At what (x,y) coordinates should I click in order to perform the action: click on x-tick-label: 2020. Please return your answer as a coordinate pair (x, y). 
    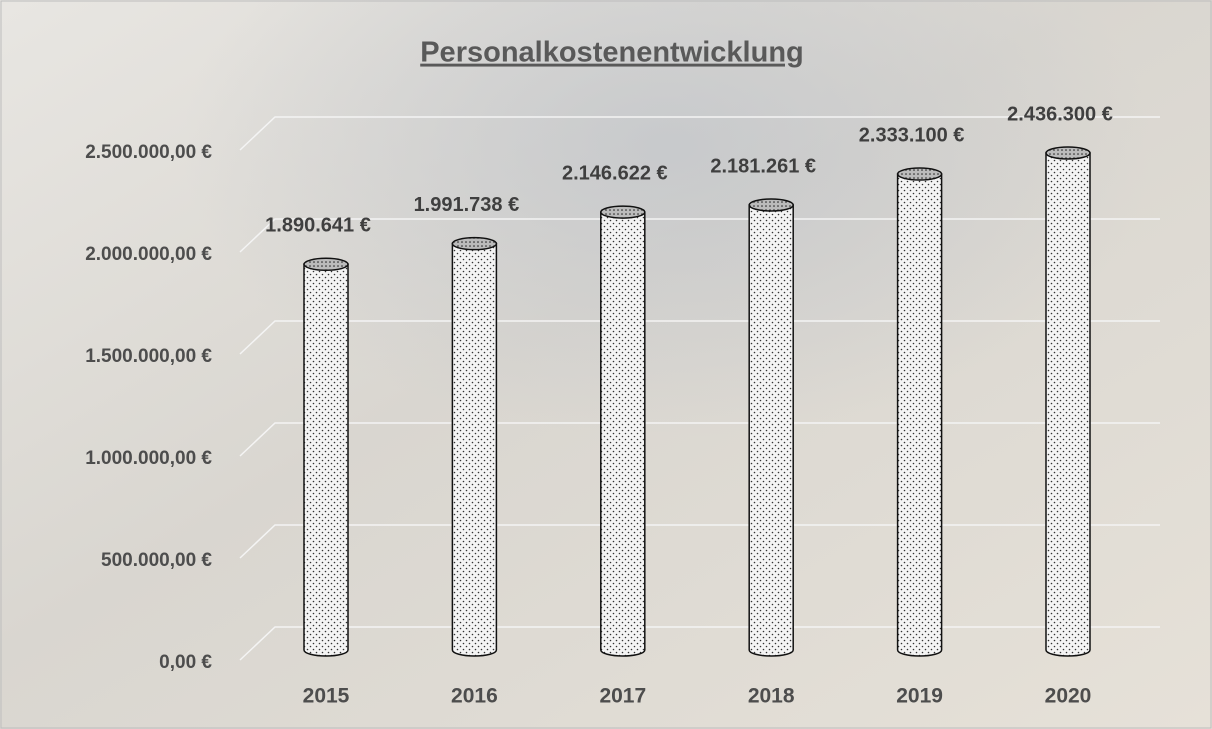
    Looking at the image, I should click on (1068, 696).